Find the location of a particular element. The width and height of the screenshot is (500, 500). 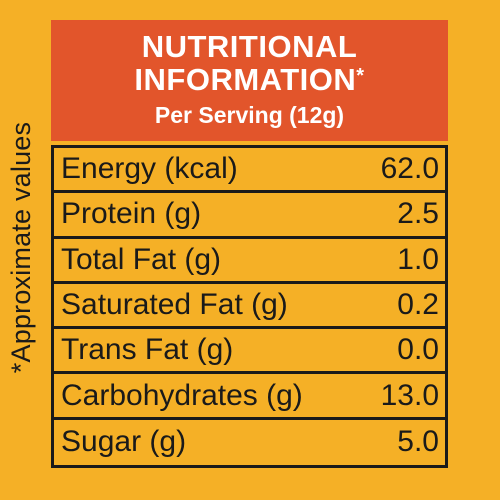

header-title-line2-text: INFORMATION is located at coordinates (245, 79).